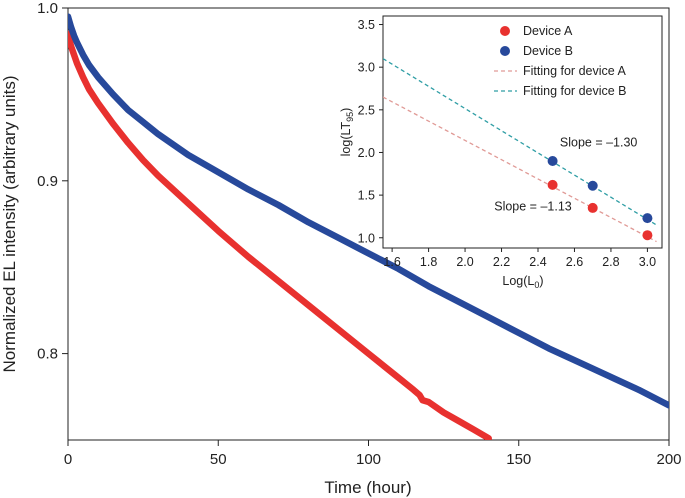  Describe the element at coordinates (548, 51) in the screenshot. I see `legend-label-device-b: Device B` at that location.